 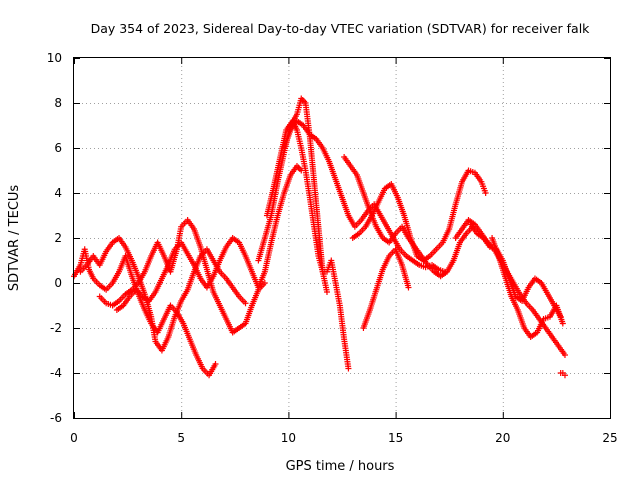 What do you see at coordinates (74, 438) in the screenshot?
I see `x-tick-label: 0` at bounding box center [74, 438].